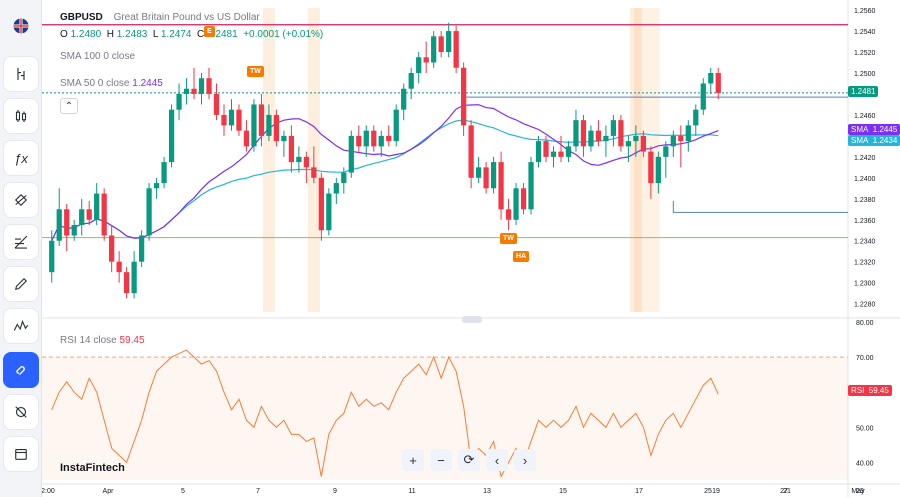 Image resolution: width=900 pixels, height=497 pixels. What do you see at coordinates (21, 326) in the screenshot?
I see `patterns-icon` at bounding box center [21, 326].